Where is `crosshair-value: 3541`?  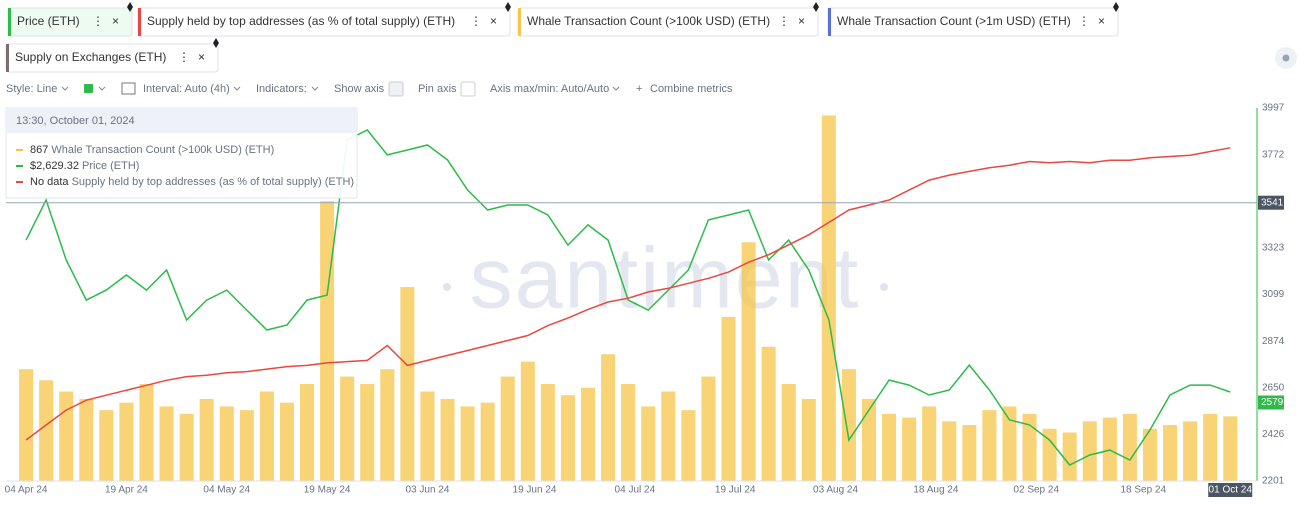 crosshair-value: 3541 is located at coordinates (1272, 202).